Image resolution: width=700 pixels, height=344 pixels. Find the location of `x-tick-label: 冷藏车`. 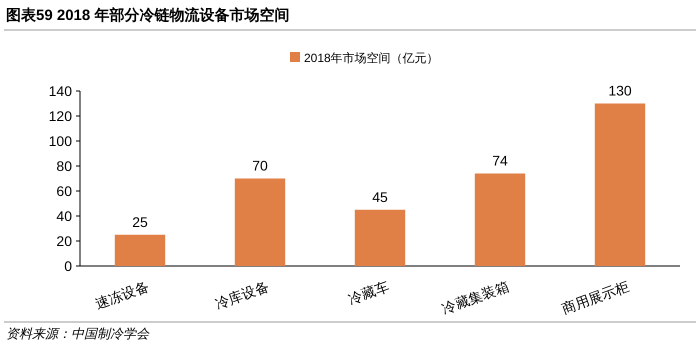

x-tick-label: 冷藏车 is located at coordinates (369, 293).